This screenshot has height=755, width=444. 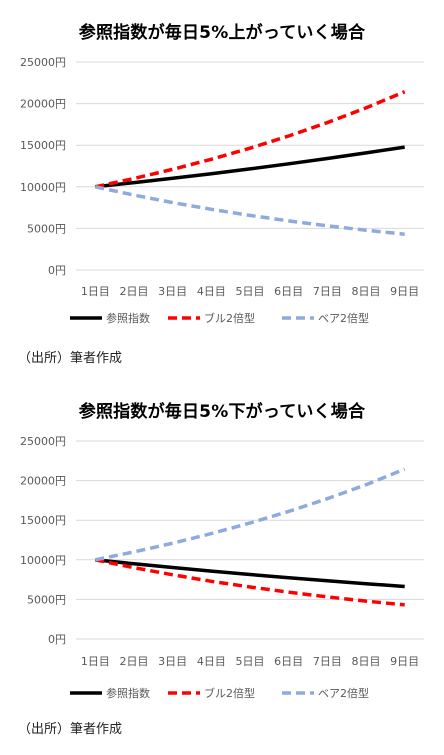 What do you see at coordinates (222, 33) in the screenshot?
I see `chart-1-title: 参照指数が毎日5%上がっていく場合` at bounding box center [222, 33].